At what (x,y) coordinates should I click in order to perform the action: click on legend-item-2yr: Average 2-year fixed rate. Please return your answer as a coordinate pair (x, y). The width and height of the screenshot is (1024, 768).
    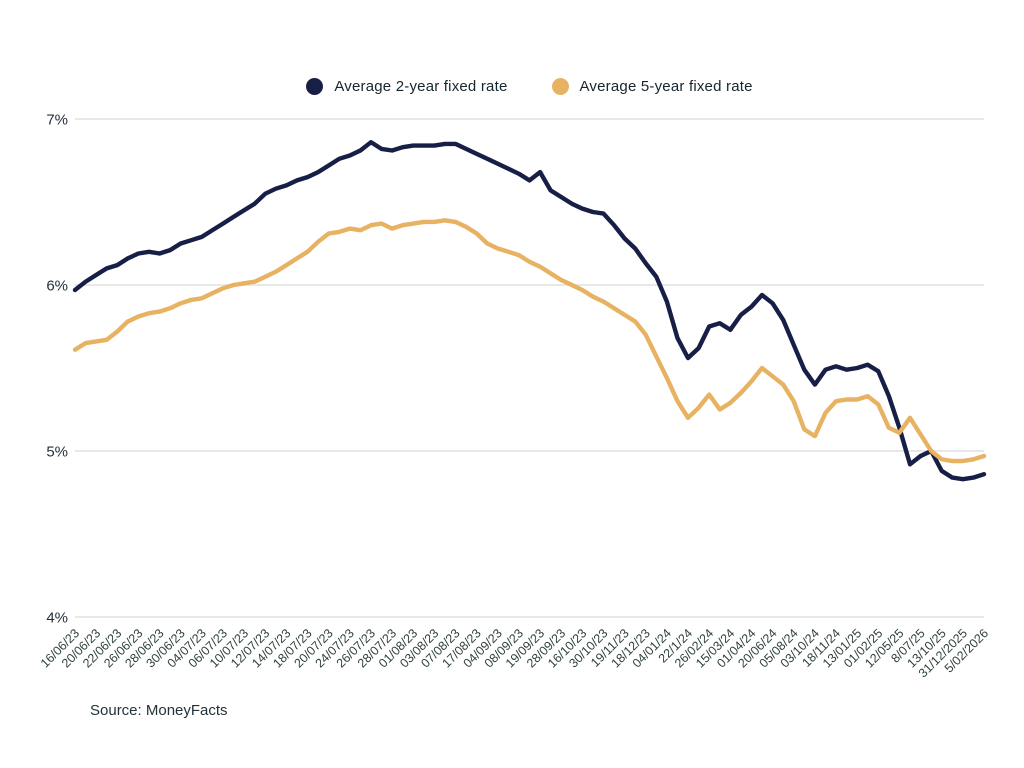
    Looking at the image, I should click on (406, 86).